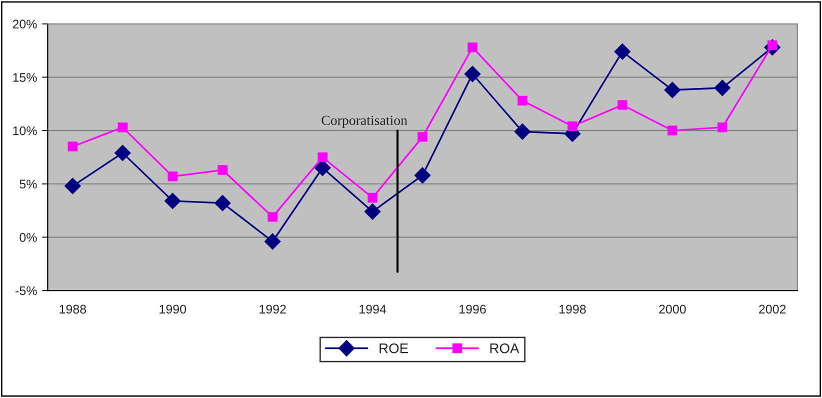 This screenshot has height=398, width=822. I want to click on legend-label: ROA, so click(505, 348).